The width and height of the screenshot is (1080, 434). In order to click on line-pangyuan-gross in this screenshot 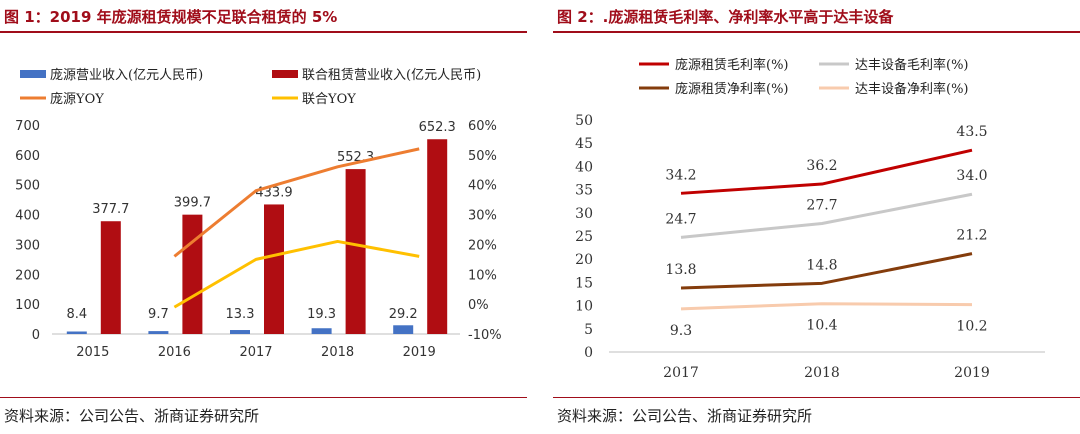, I will do `click(826, 171)`.